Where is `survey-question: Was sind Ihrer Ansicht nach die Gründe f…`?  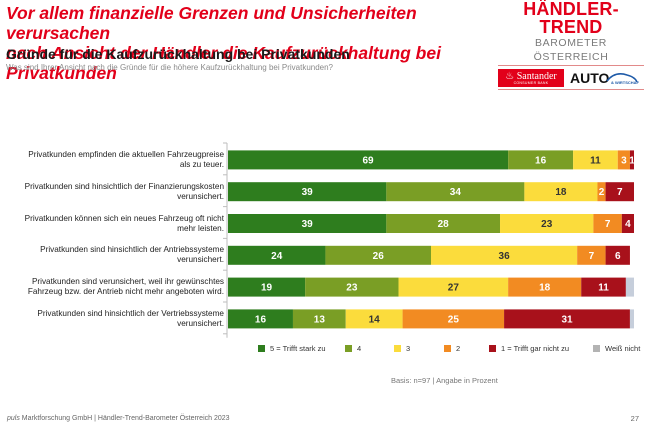
survey-question: Was sind Ihrer Ansicht nach die Gründe f… is located at coordinates (170, 67).